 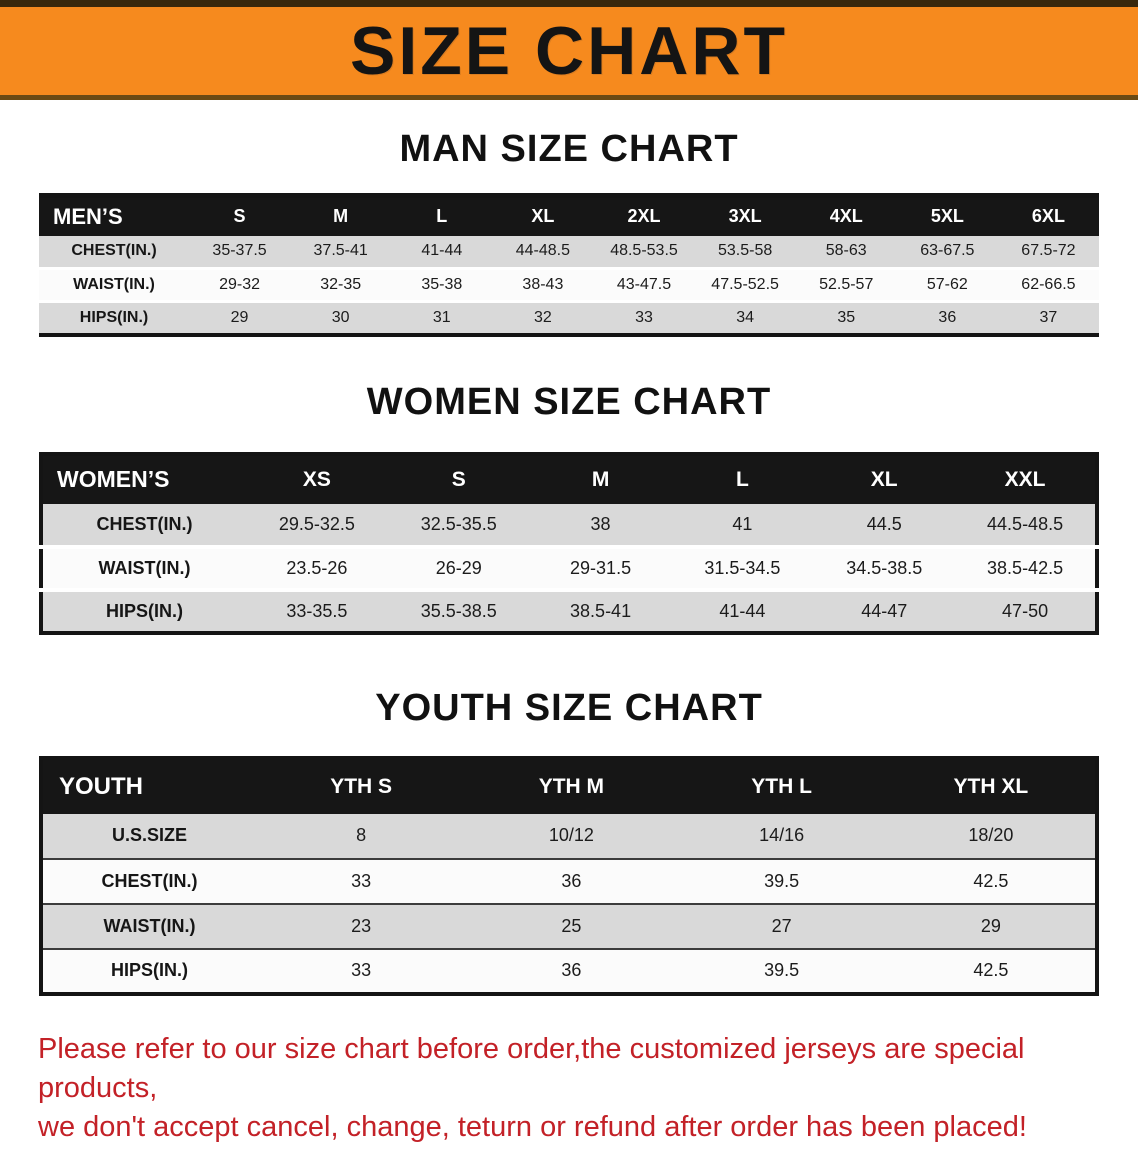 What do you see at coordinates (600, 523) in the screenshot?
I see `value-cell: 38` at bounding box center [600, 523].